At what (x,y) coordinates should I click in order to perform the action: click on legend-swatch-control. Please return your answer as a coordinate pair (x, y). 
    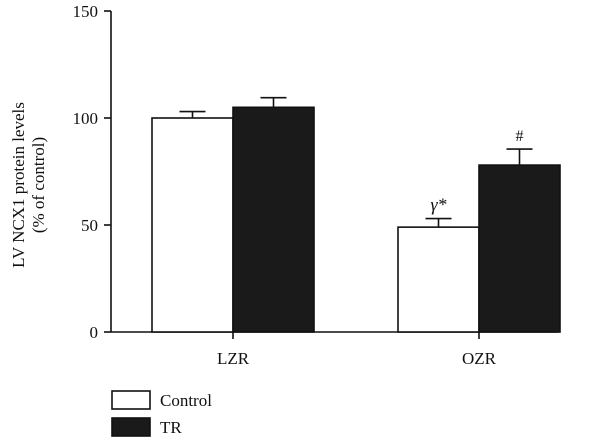
    Looking at the image, I should click on (131, 400).